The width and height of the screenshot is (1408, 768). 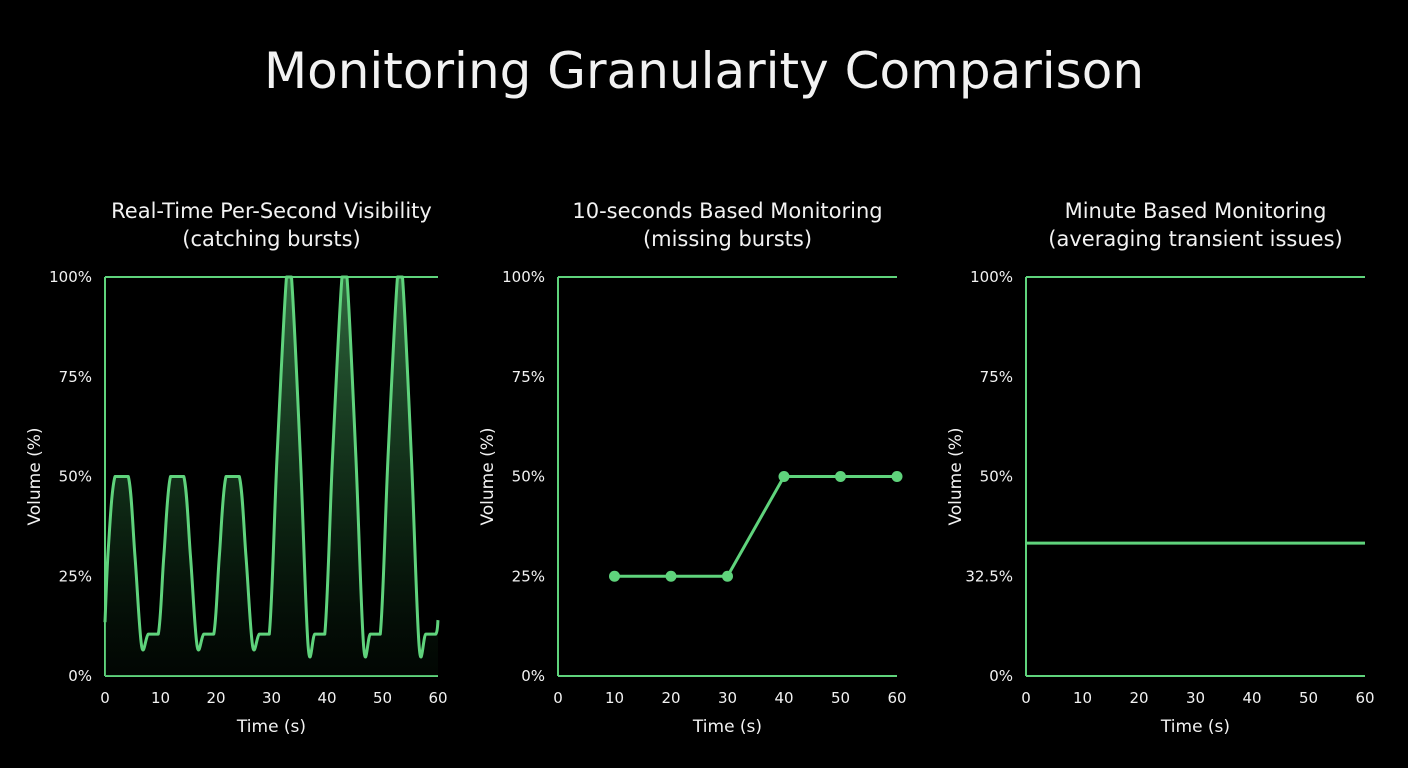 What do you see at coordinates (704, 71) in the screenshot?
I see `main-title: Monitoring Granularity Comparison` at bounding box center [704, 71].